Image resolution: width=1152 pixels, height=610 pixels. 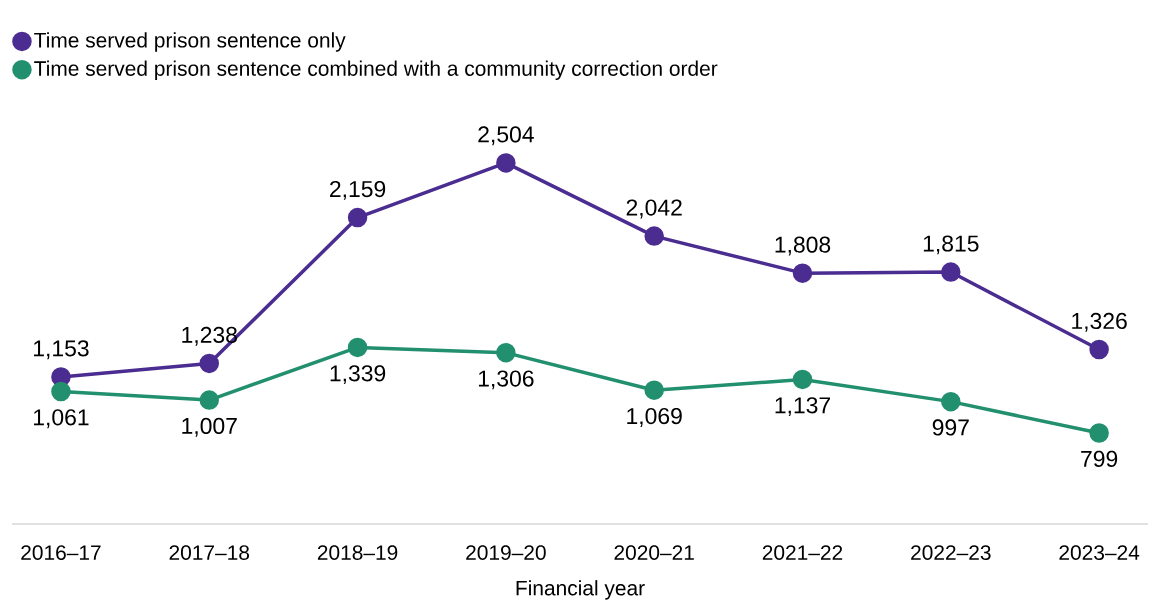 I want to click on x-tick-label: 2019–20, so click(x=506, y=552).